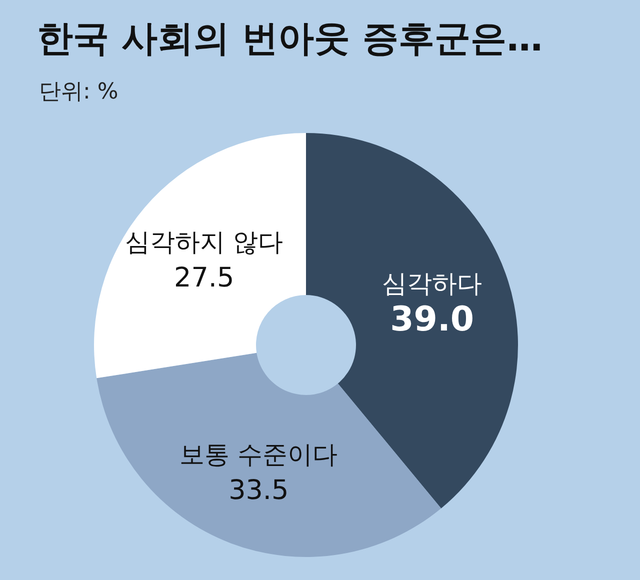 This screenshot has width=640, height=580. I want to click on data-label: 33.5, so click(258, 490).